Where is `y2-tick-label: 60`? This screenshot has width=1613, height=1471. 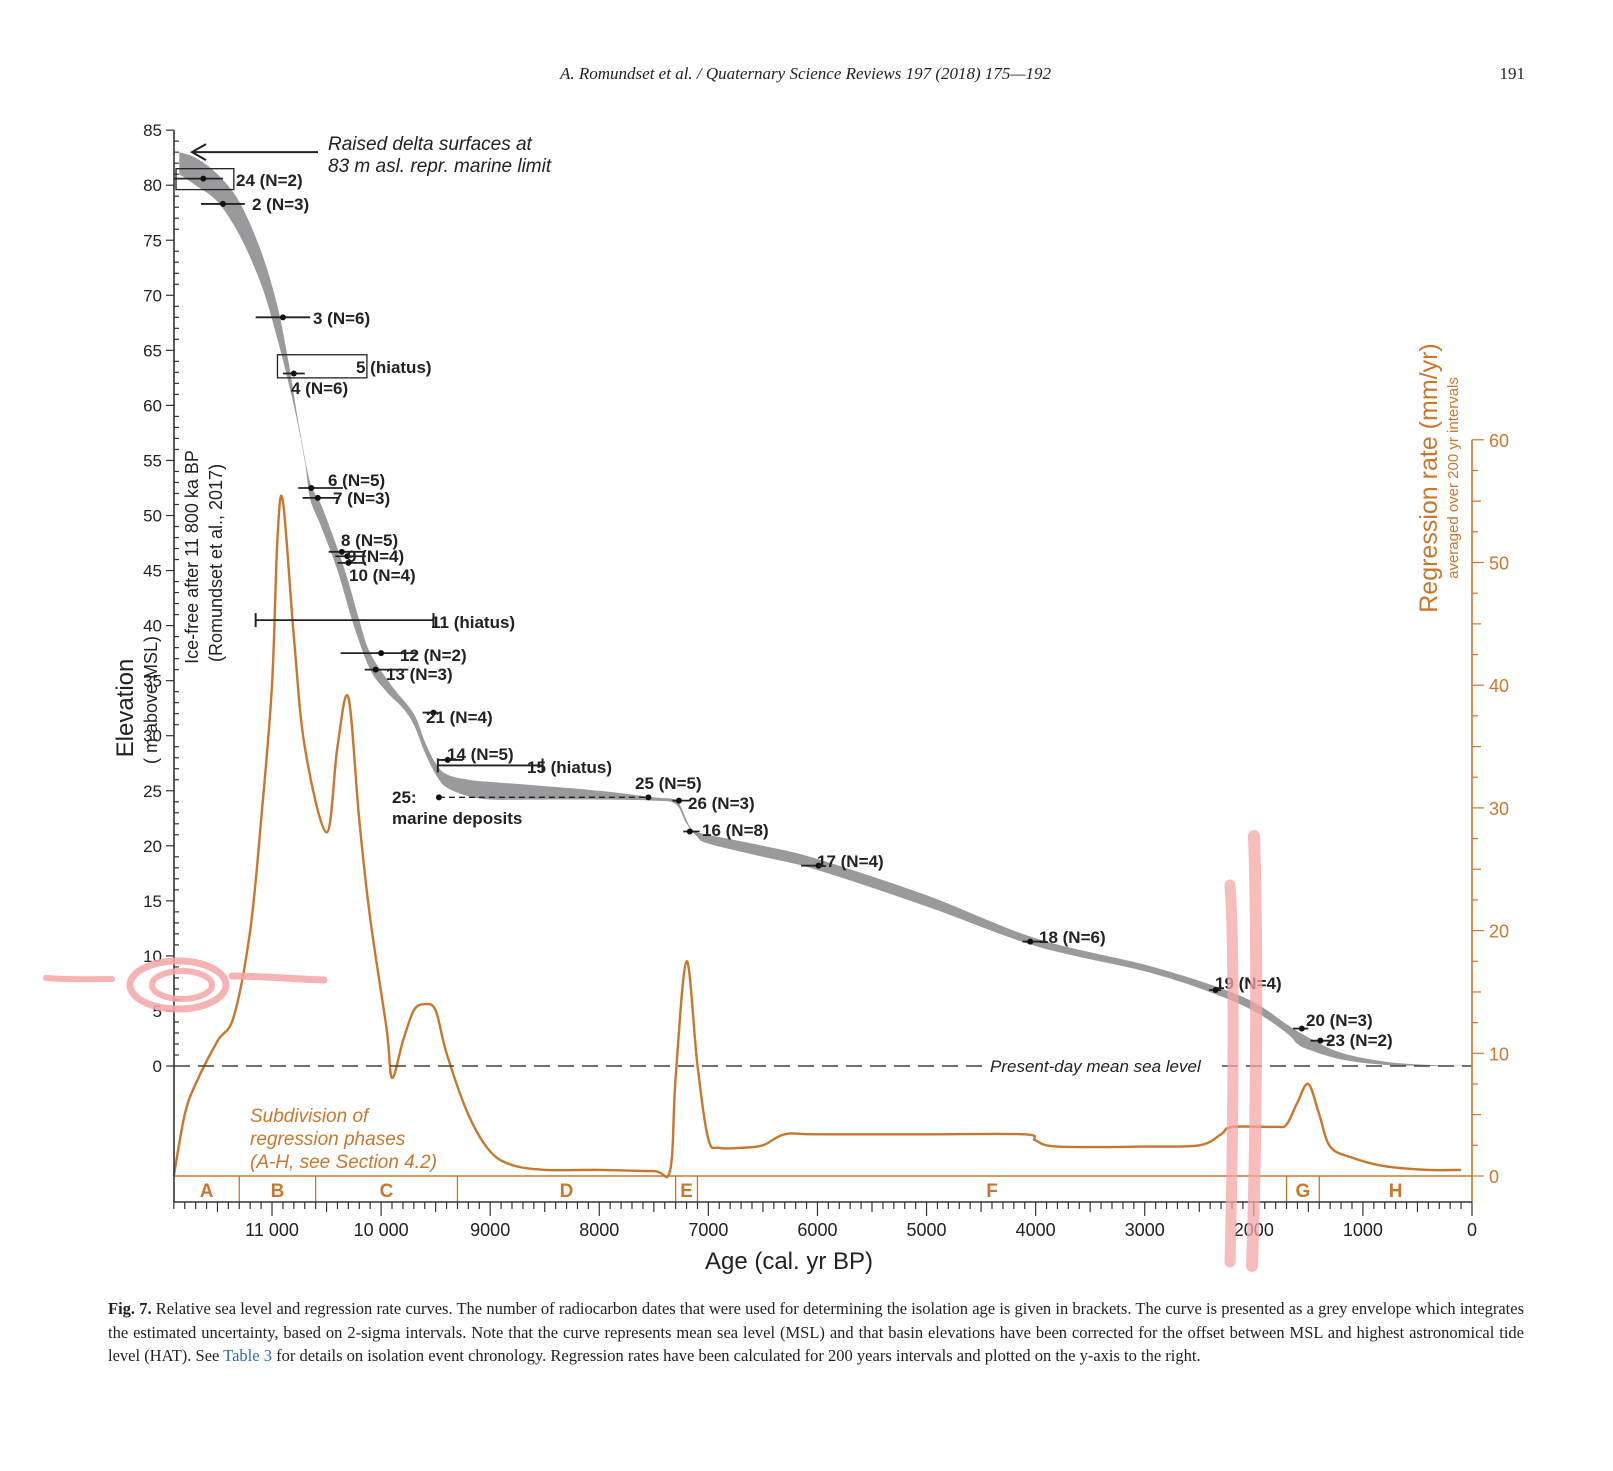 y2-tick-label: 60 is located at coordinates (1499, 441).